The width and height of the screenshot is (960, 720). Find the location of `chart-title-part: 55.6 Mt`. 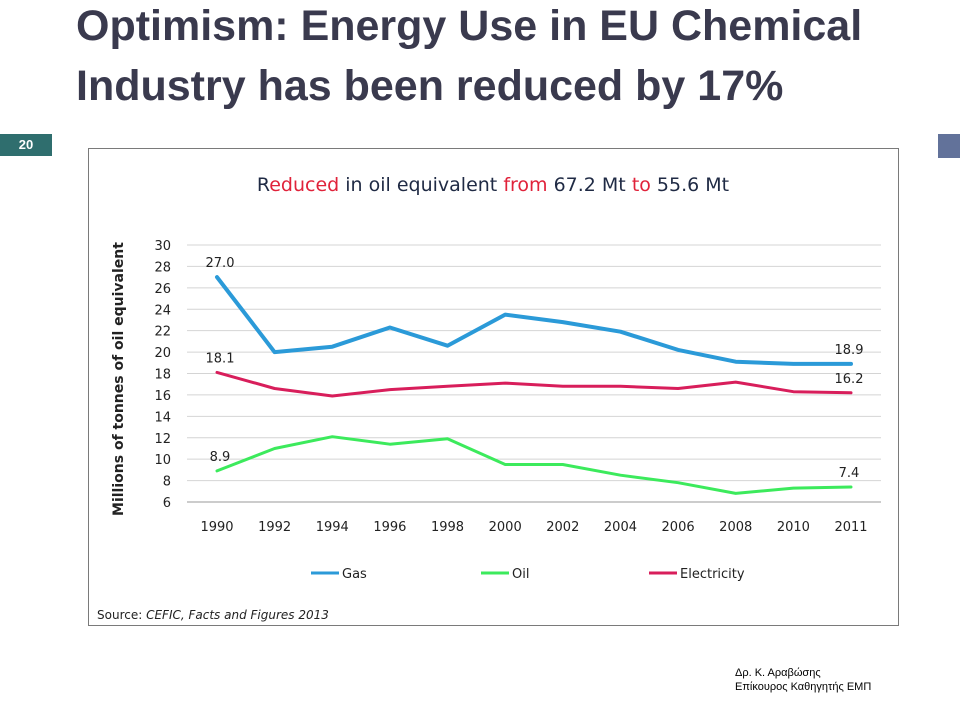

chart-title-part: 55.6 Mt is located at coordinates (690, 185).